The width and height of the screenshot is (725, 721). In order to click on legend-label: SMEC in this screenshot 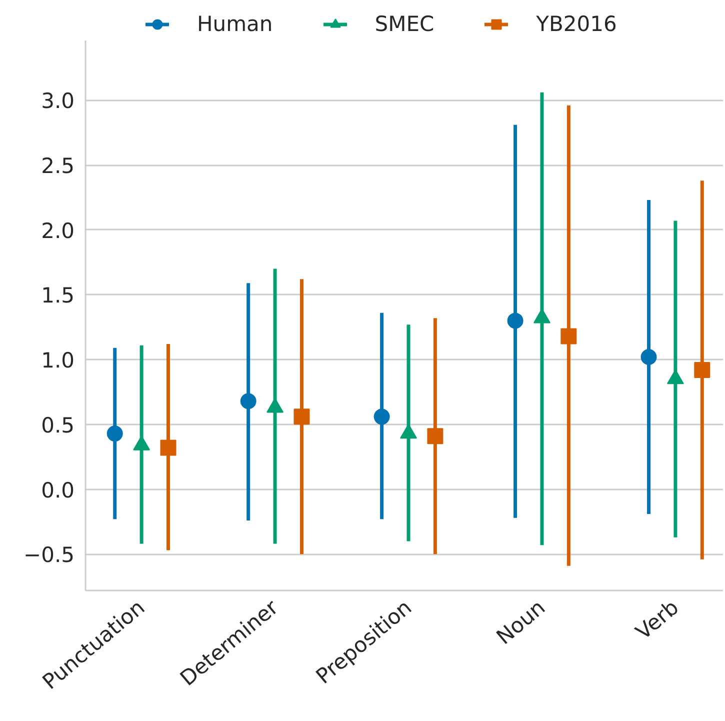, I will do `click(404, 24)`.